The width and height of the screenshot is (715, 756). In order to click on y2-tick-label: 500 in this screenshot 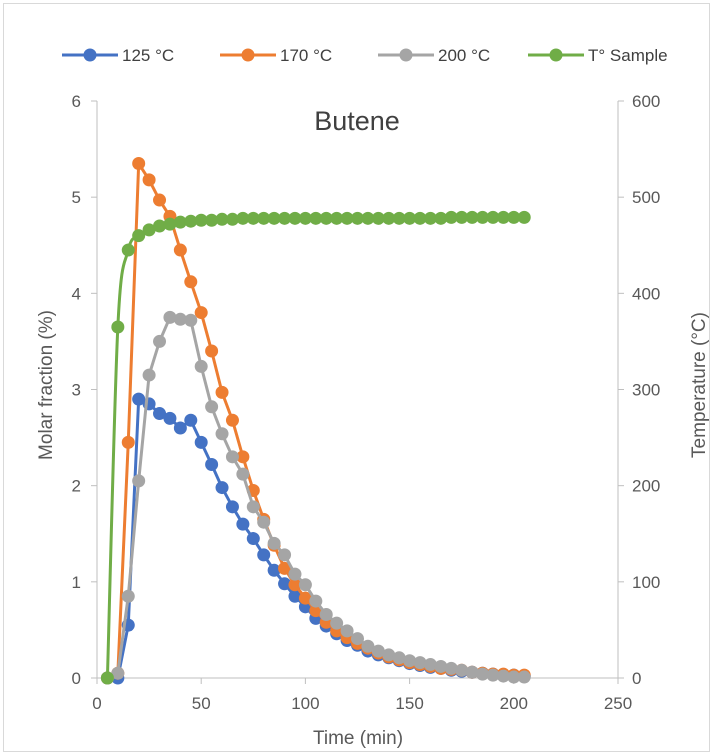, I will do `click(646, 197)`.